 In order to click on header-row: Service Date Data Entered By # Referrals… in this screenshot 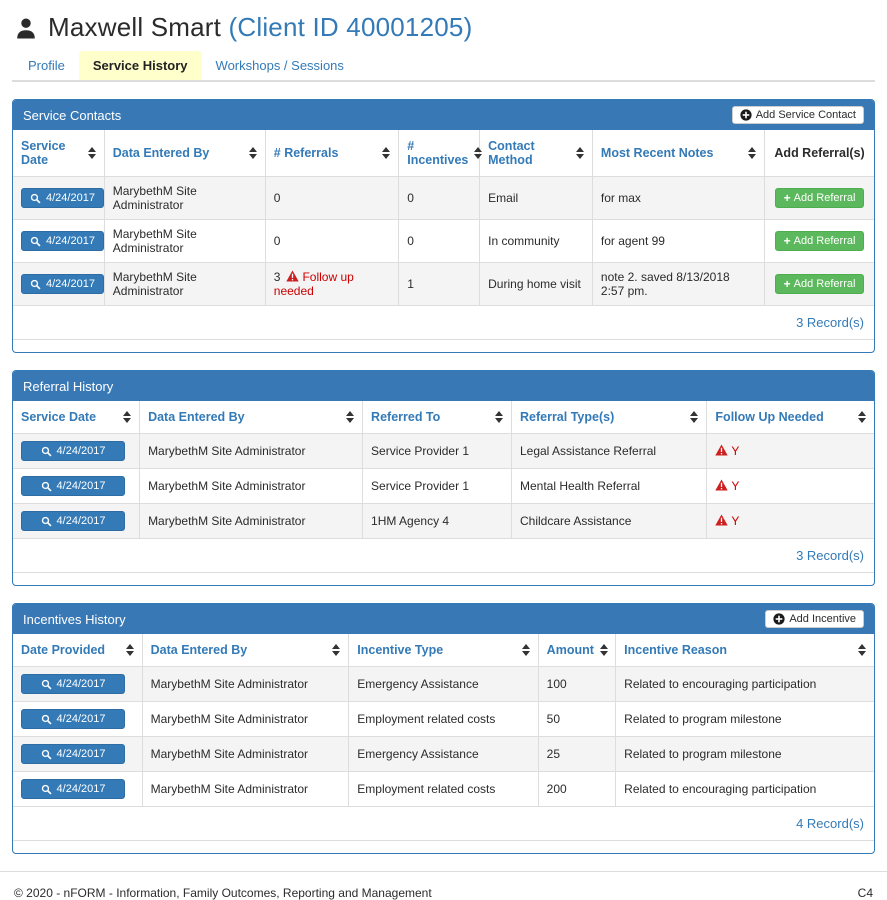, I will do `click(443, 153)`.